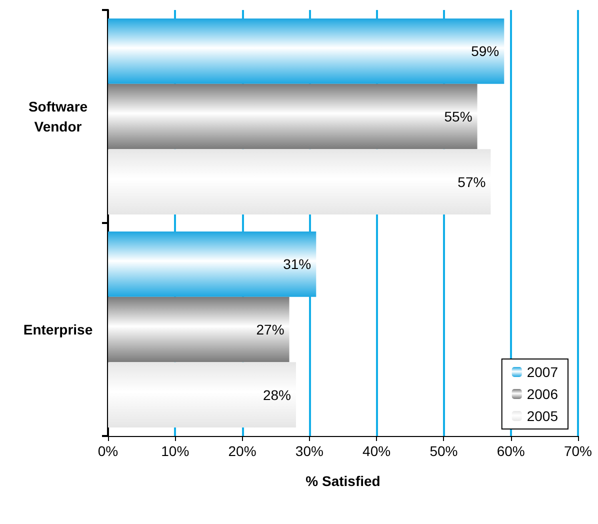 Image resolution: width=598 pixels, height=524 pixels. Describe the element at coordinates (276, 394) in the screenshot. I see `data-label: 28%` at that location.